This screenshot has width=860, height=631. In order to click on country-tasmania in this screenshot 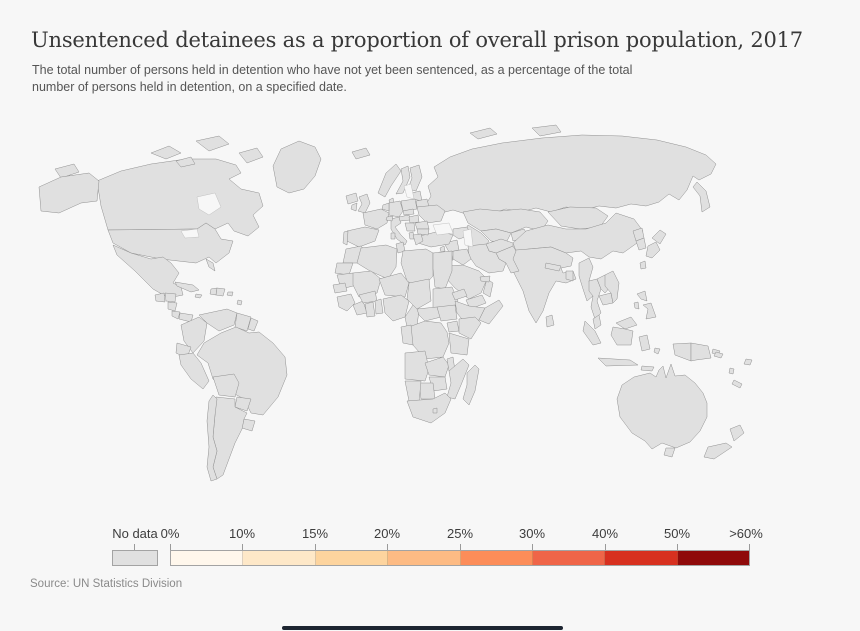, I will do `click(669, 452)`.